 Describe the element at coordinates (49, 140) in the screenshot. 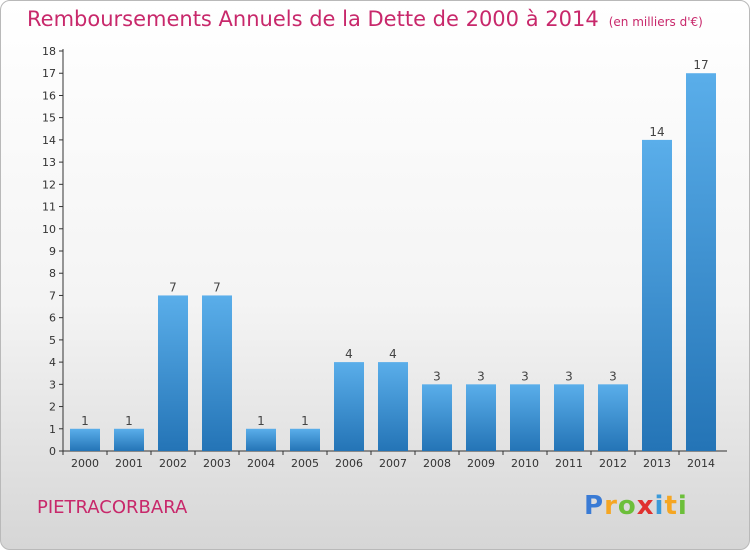

I see `y-tick-label: 14` at that location.